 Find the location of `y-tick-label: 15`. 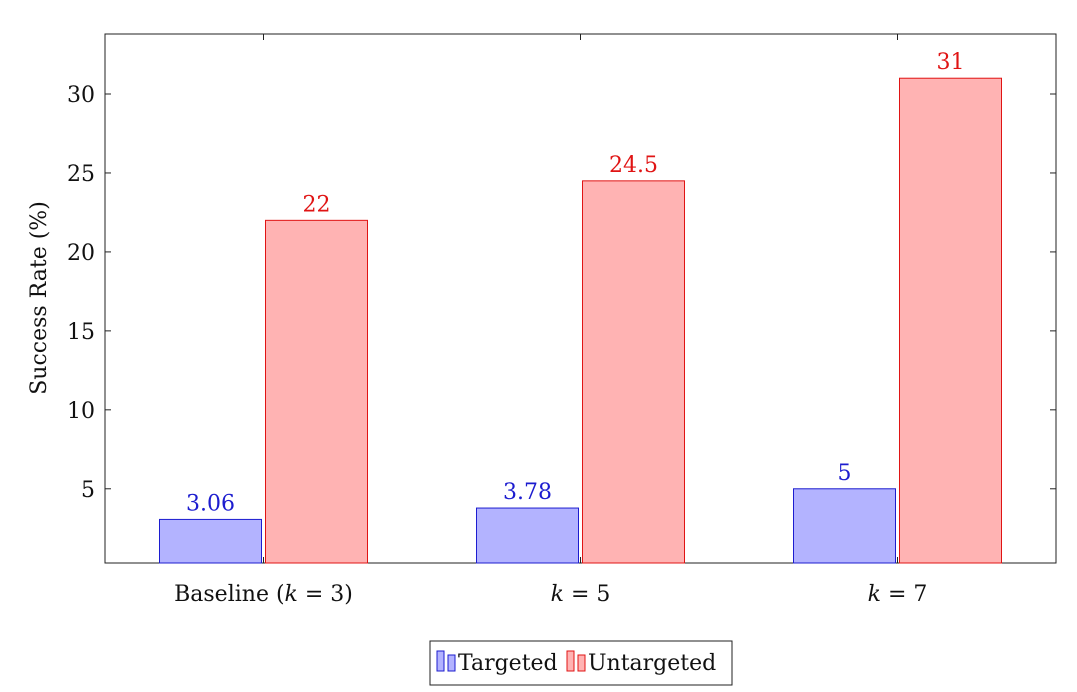

y-tick-label: 15 is located at coordinates (81, 332).